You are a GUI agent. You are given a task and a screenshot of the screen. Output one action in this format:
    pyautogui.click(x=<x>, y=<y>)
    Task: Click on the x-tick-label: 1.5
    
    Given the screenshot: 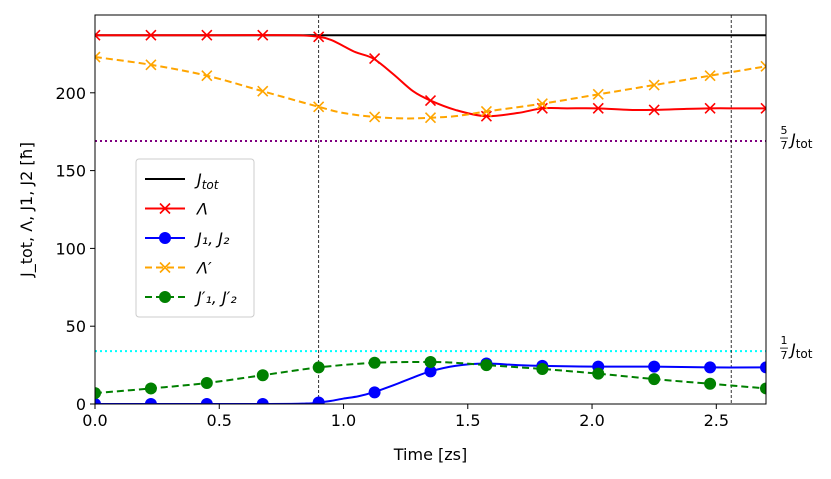 What is the action you would take?
    pyautogui.click(x=467, y=420)
    